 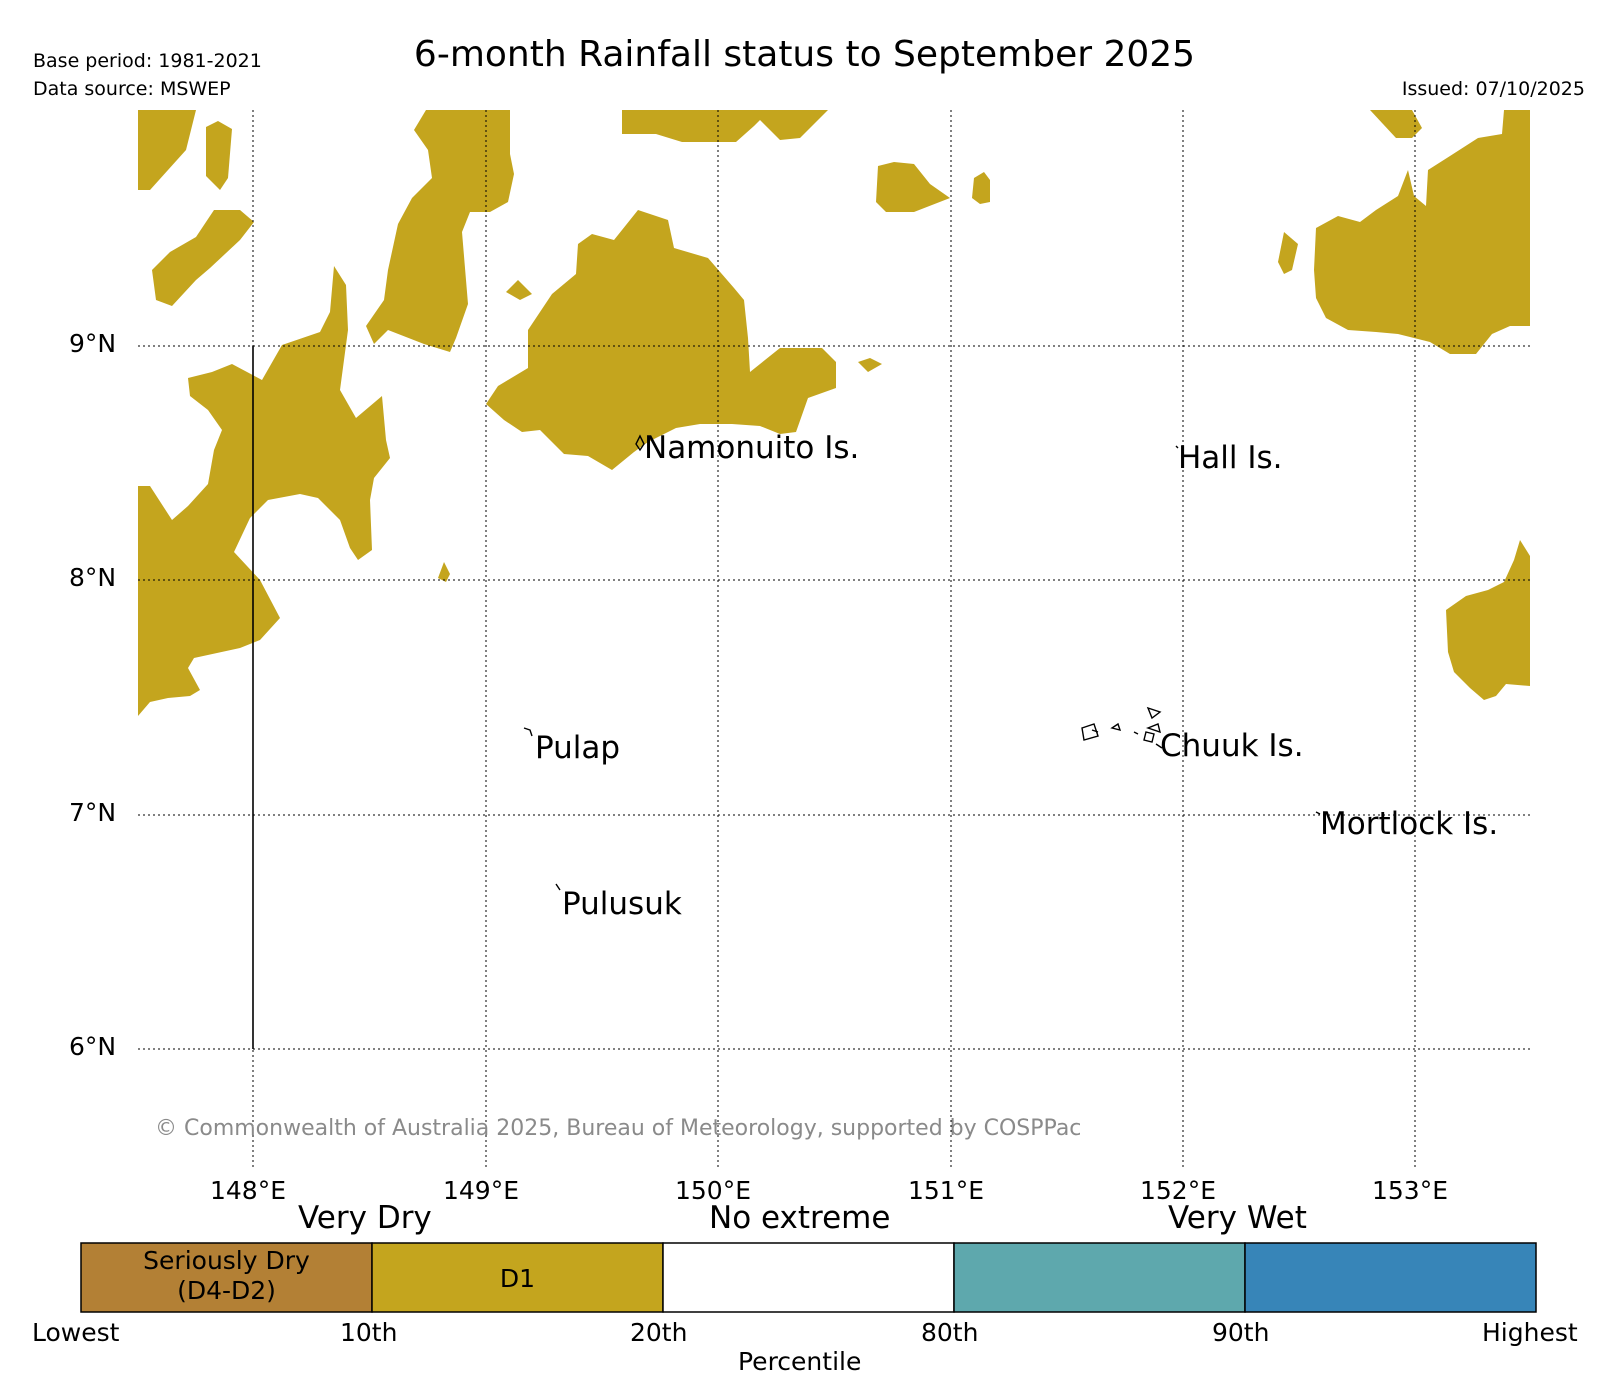 I want to click on place-label-mortlock: Mortlock Is., so click(x=1409, y=824).